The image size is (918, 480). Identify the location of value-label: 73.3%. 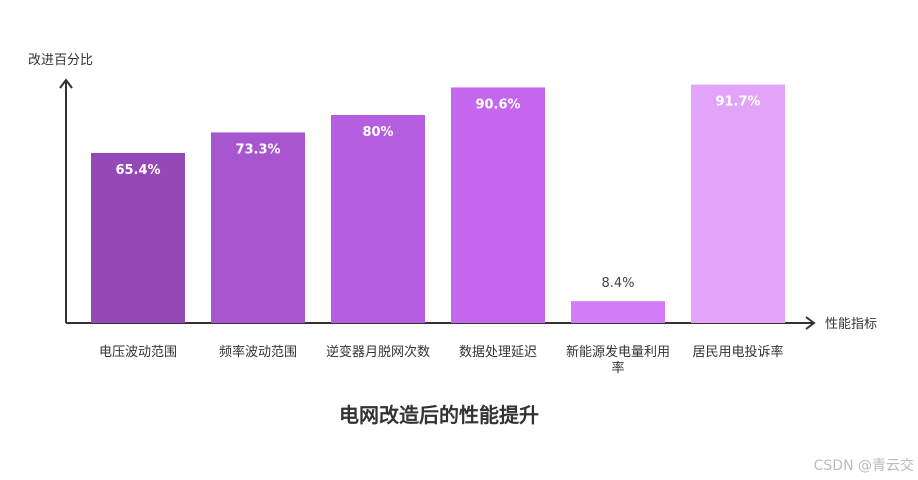
(257, 149).